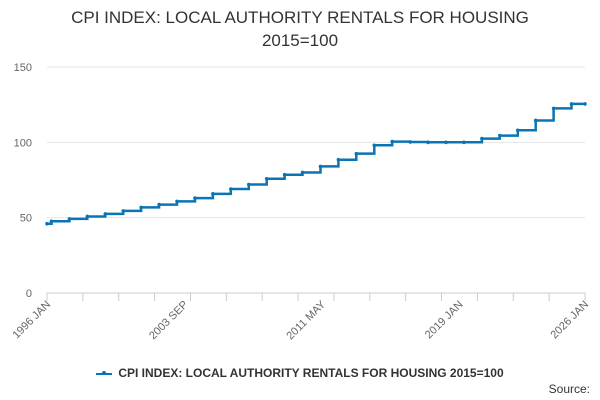  Describe the element at coordinates (306, 320) in the screenshot. I see `x-tick-label: 2011 MAY` at that location.